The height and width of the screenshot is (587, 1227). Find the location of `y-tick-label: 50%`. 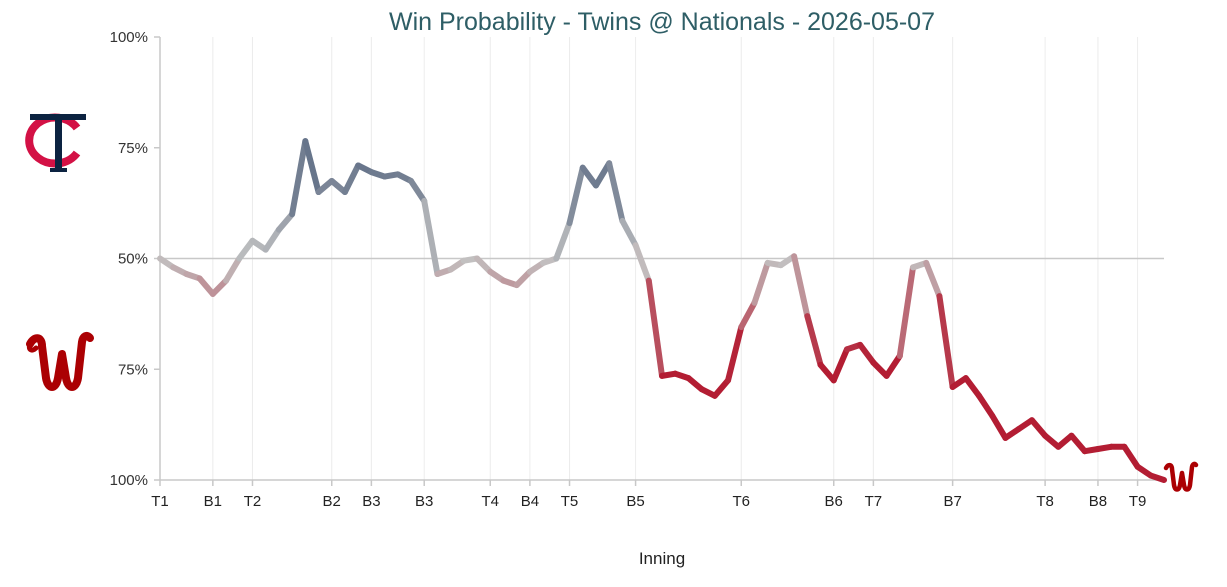

y-tick-label: 50% is located at coordinates (133, 259).